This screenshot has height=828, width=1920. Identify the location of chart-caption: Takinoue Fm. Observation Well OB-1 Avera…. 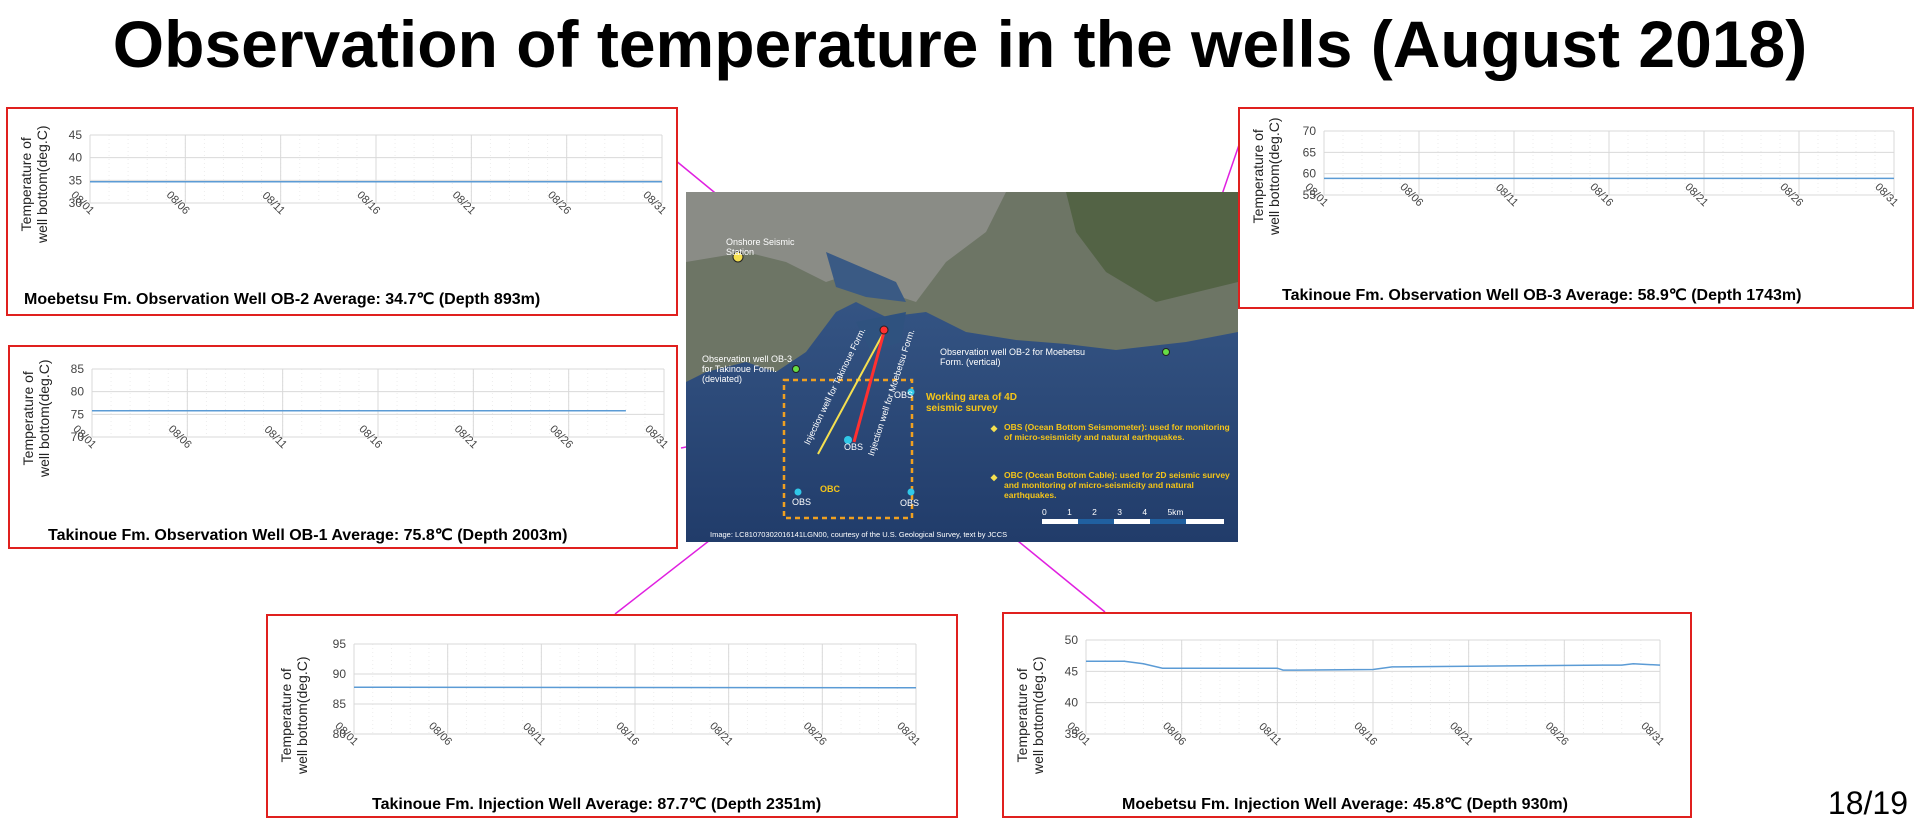
(308, 535).